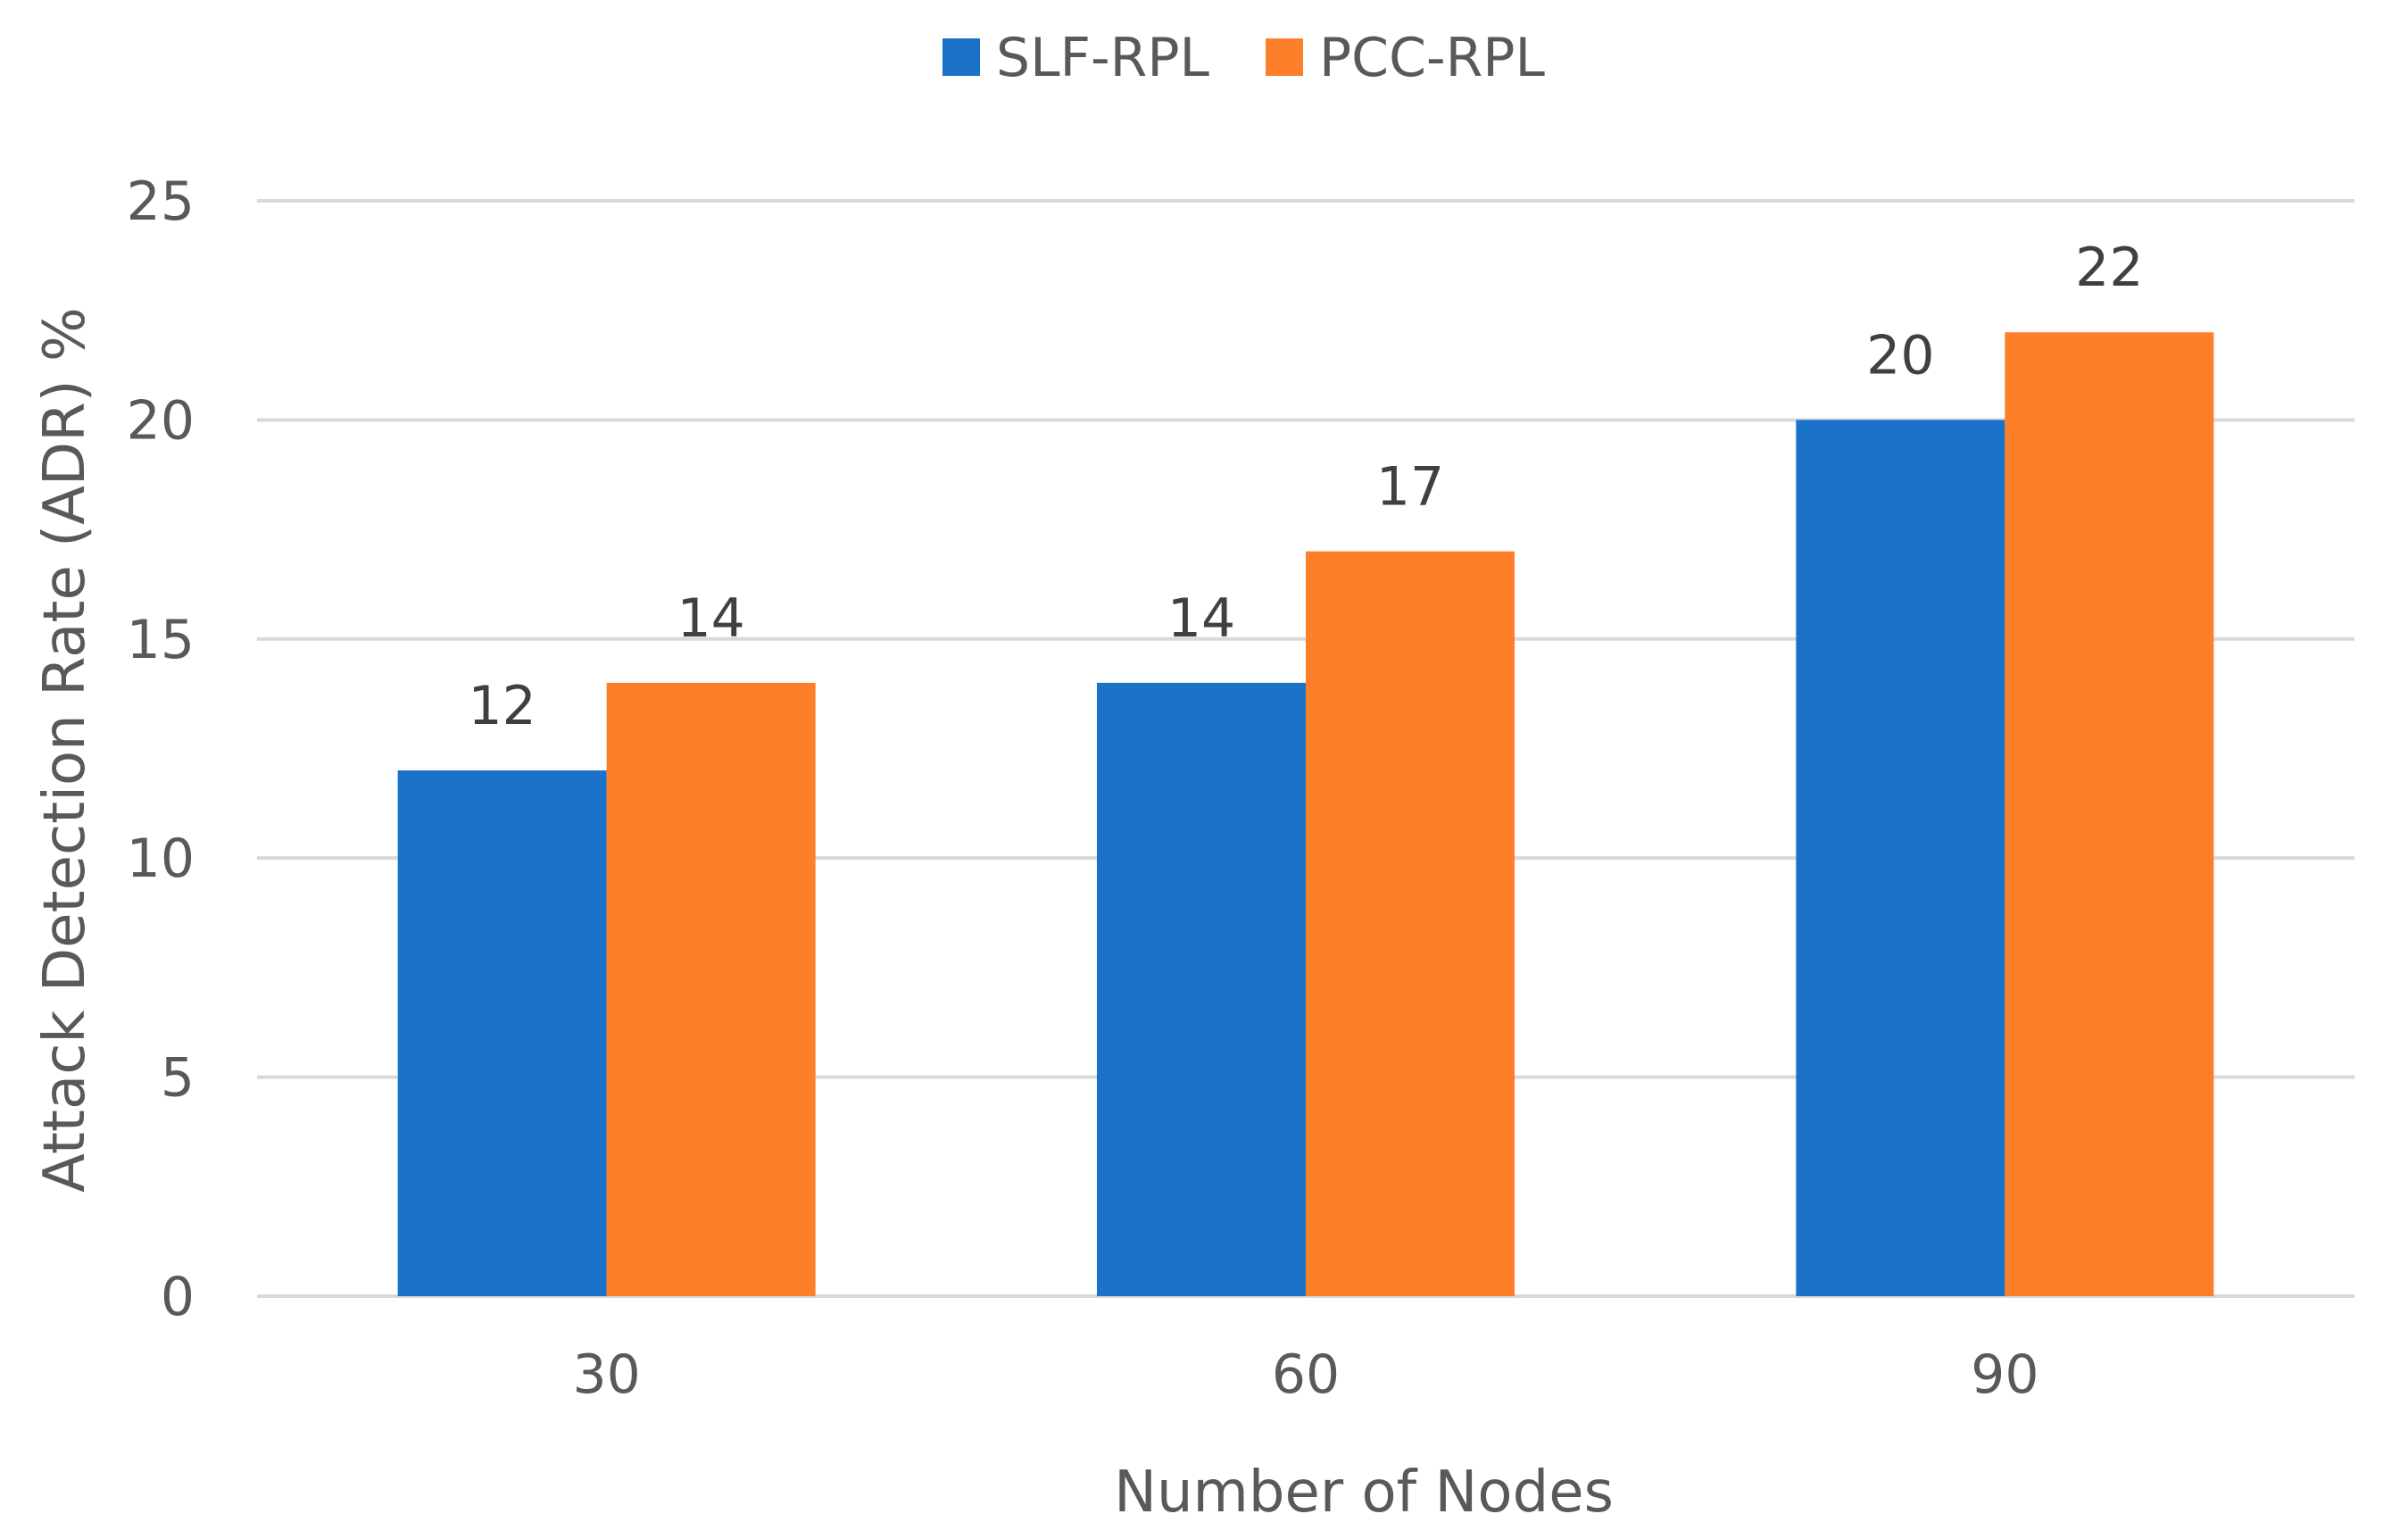 This screenshot has width=2408, height=1539. Describe the element at coordinates (178, 1078) in the screenshot. I see `y-tick-label: 5` at that location.